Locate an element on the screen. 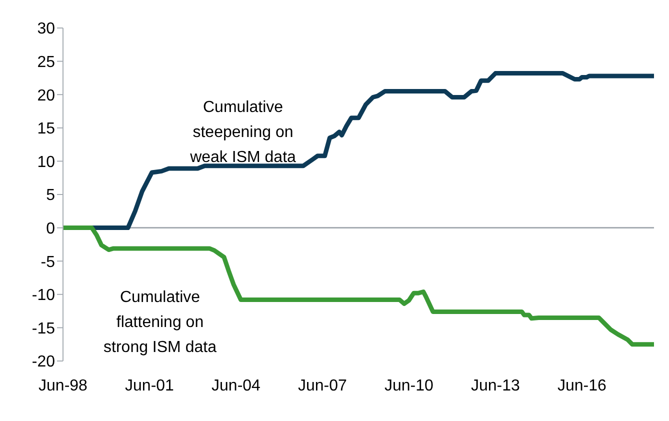 This screenshot has height=421, width=669. x-tick-label: Jun-98 is located at coordinates (63, 385).